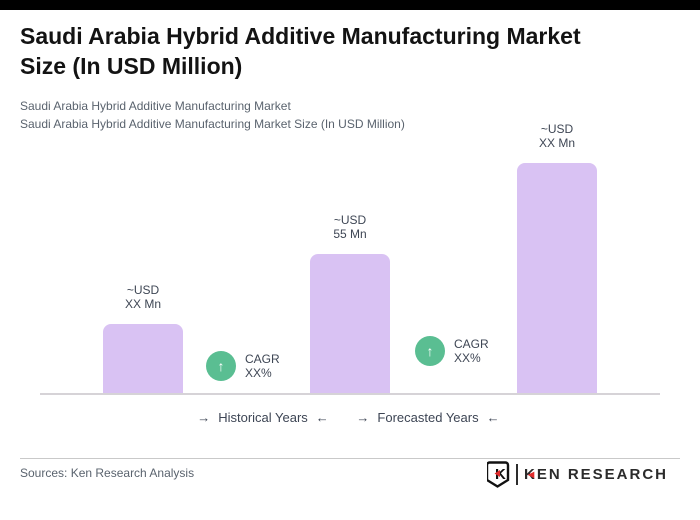 The height and width of the screenshot is (520, 700). I want to click on cagr-badge-2: ↑ CAGR XX%, so click(452, 351).